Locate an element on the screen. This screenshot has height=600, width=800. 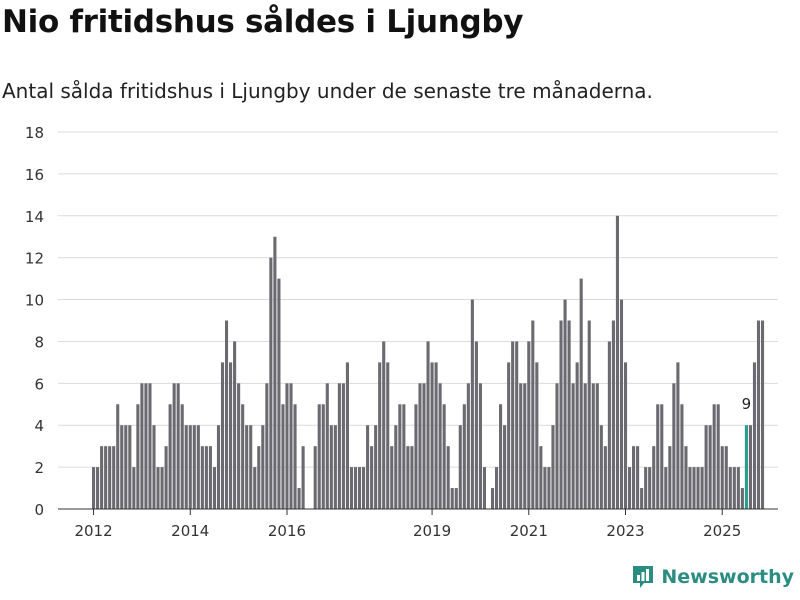
y-tick-label: 6 is located at coordinates (39, 384).